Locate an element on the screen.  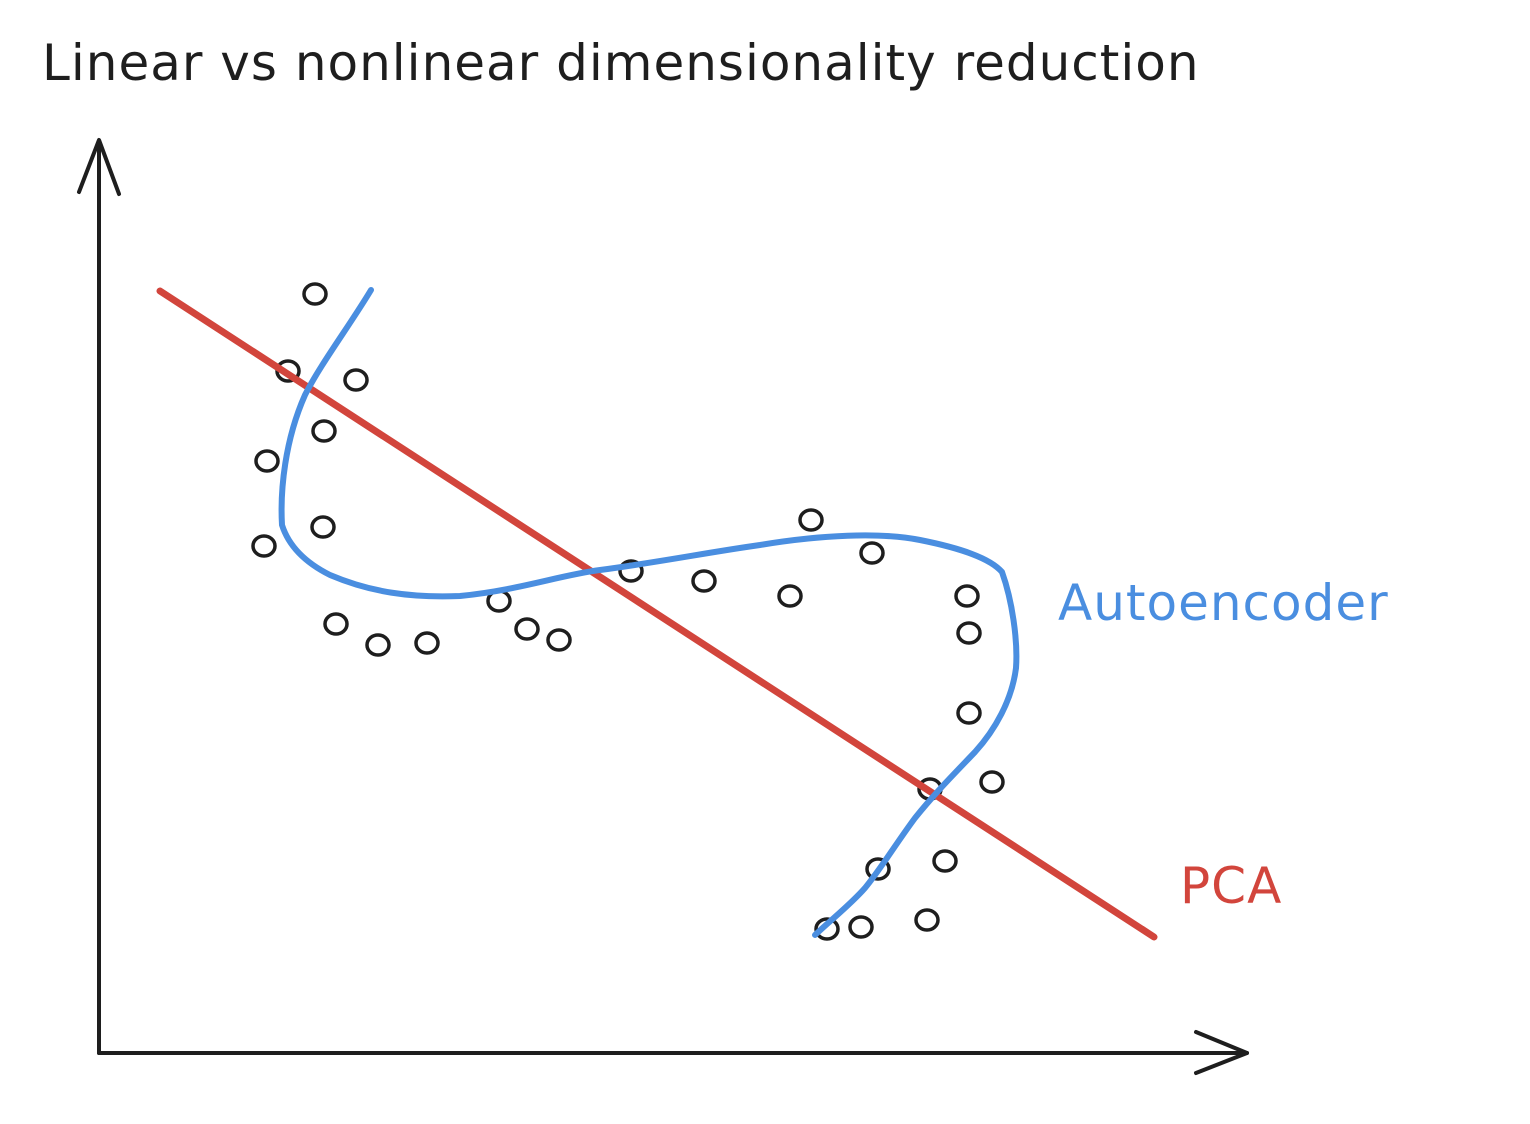
x-axis-arrowhead is located at coordinates (1221, 1052).